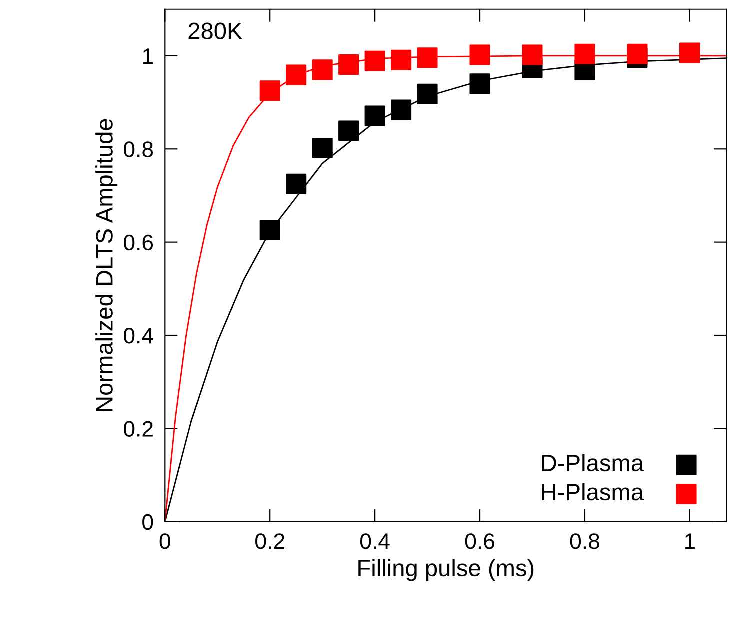 The image size is (734, 625). Describe the element at coordinates (139, 150) in the screenshot. I see `y-tick-label: 0.8` at that location.